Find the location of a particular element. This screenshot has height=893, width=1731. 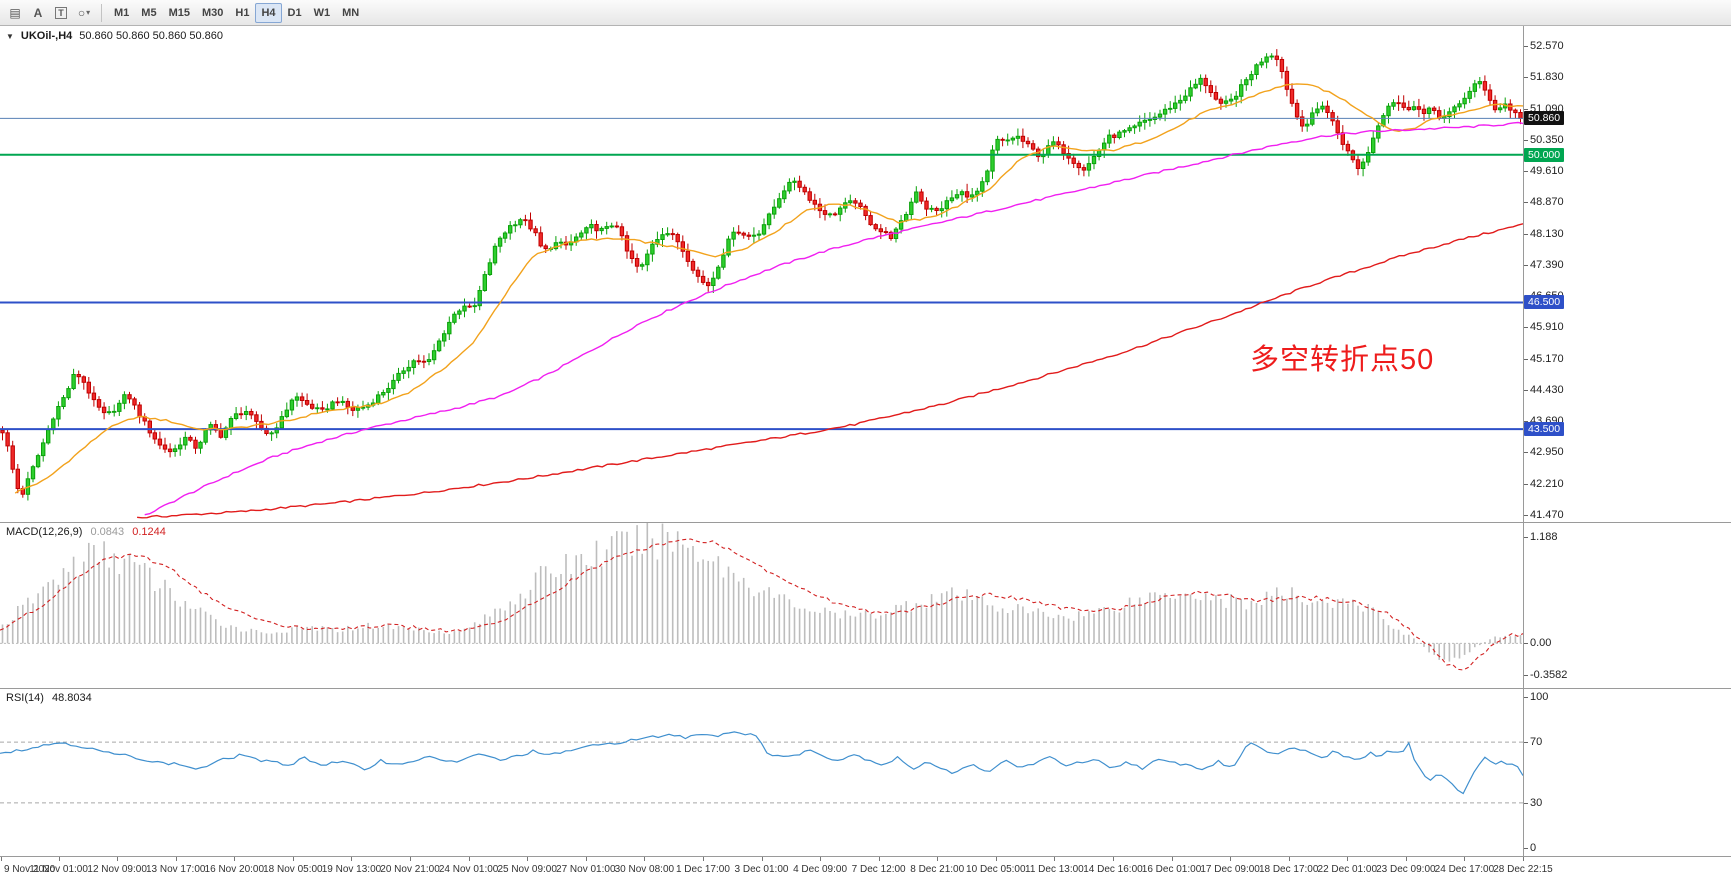

macd-signal-line is located at coordinates (761, 604).